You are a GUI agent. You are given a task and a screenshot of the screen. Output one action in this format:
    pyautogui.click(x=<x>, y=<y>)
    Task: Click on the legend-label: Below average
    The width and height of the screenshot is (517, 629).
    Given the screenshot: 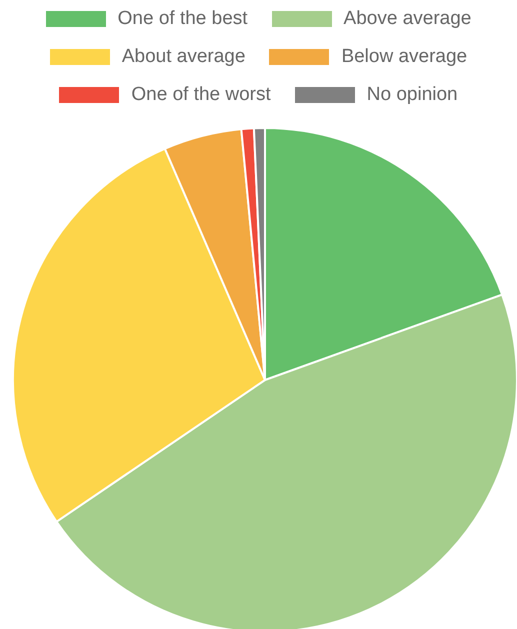 What is the action you would take?
    pyautogui.click(x=404, y=57)
    